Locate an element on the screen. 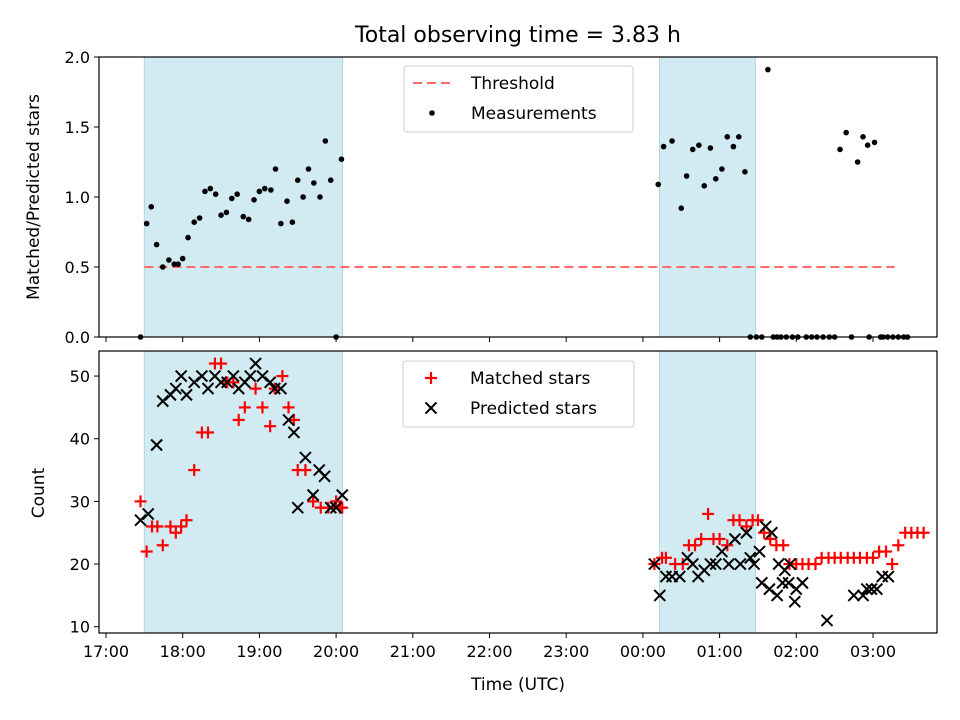  y-tick-label: 0.0 is located at coordinates (77, 337).